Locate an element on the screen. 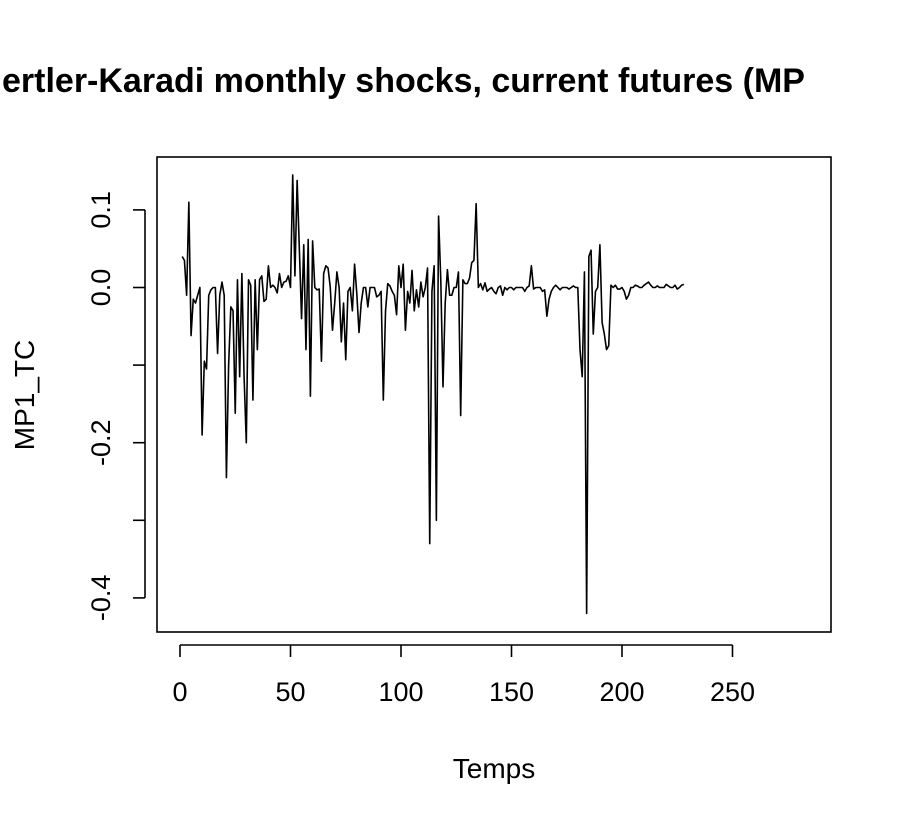 This screenshot has width=912, height=828. x-tick-label: 200 is located at coordinates (621, 692).